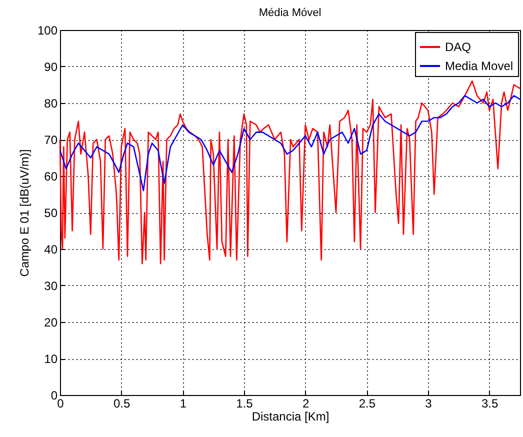 Image resolution: width=523 pixels, height=437 pixels. What do you see at coordinates (24, 213) in the screenshot?
I see `y-axis-title: Campo E 01 [dB(uV/m)]` at bounding box center [24, 213].